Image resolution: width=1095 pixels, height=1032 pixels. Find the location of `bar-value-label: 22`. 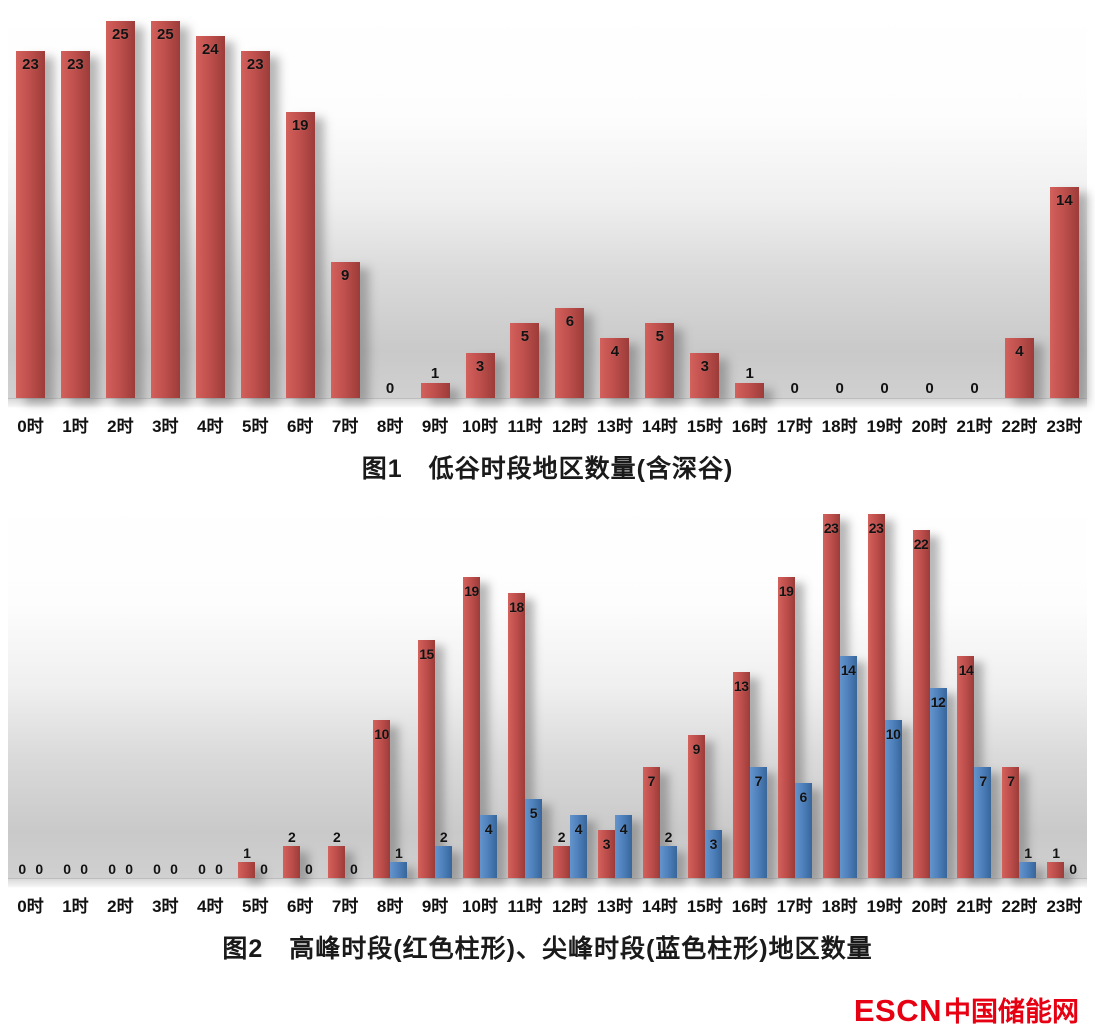

bar-value-label: 22 is located at coordinates (921, 544).